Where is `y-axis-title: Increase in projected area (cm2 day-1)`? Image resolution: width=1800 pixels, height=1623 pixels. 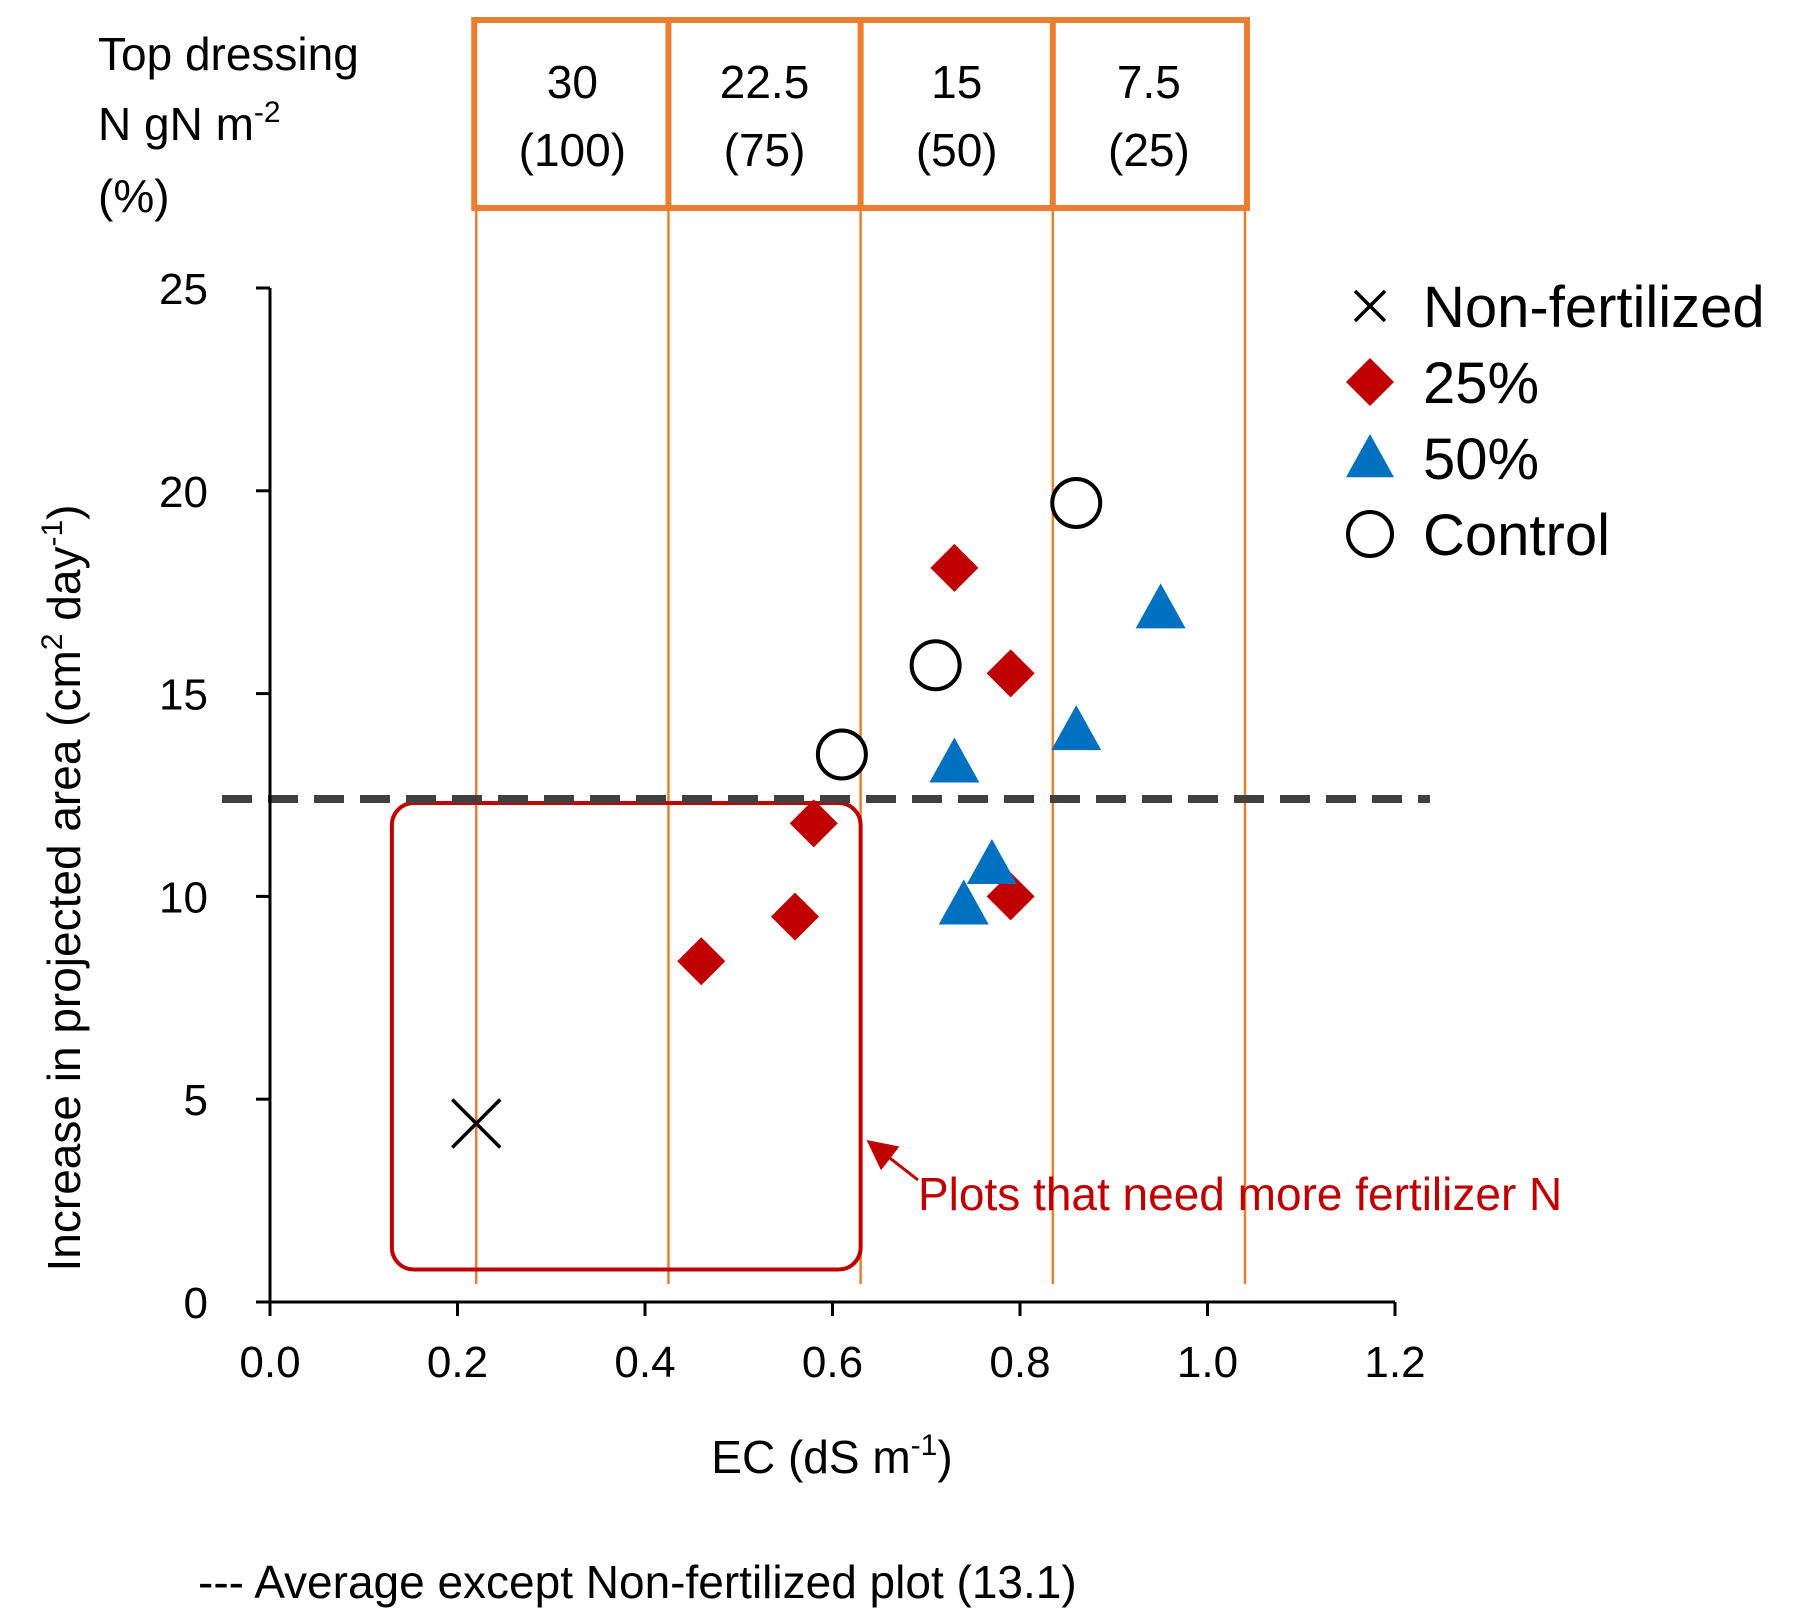 y-axis-title: Increase in projected area (cm2 day-1) is located at coordinates (63, 888).